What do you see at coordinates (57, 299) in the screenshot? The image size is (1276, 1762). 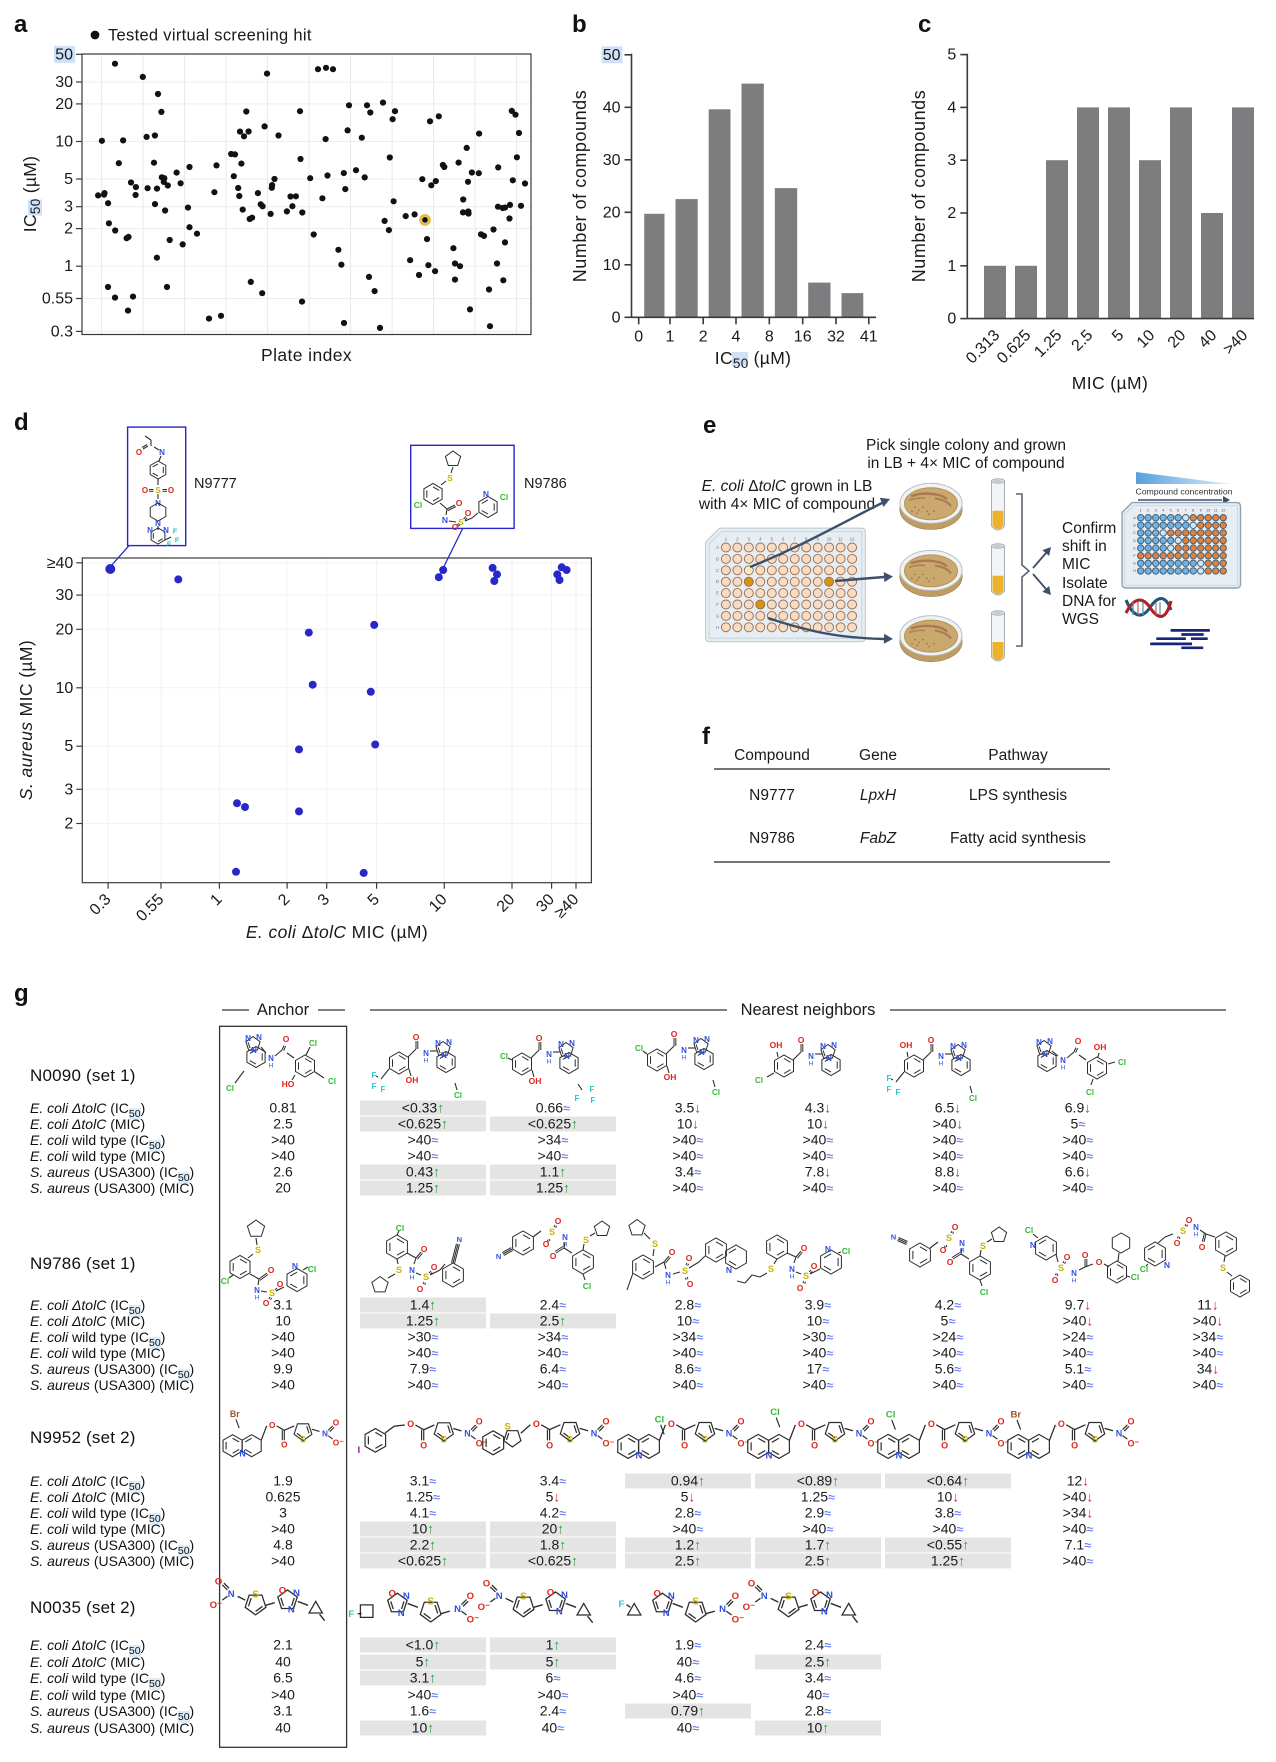 I see `svg-text: 0.55` at bounding box center [57, 299].